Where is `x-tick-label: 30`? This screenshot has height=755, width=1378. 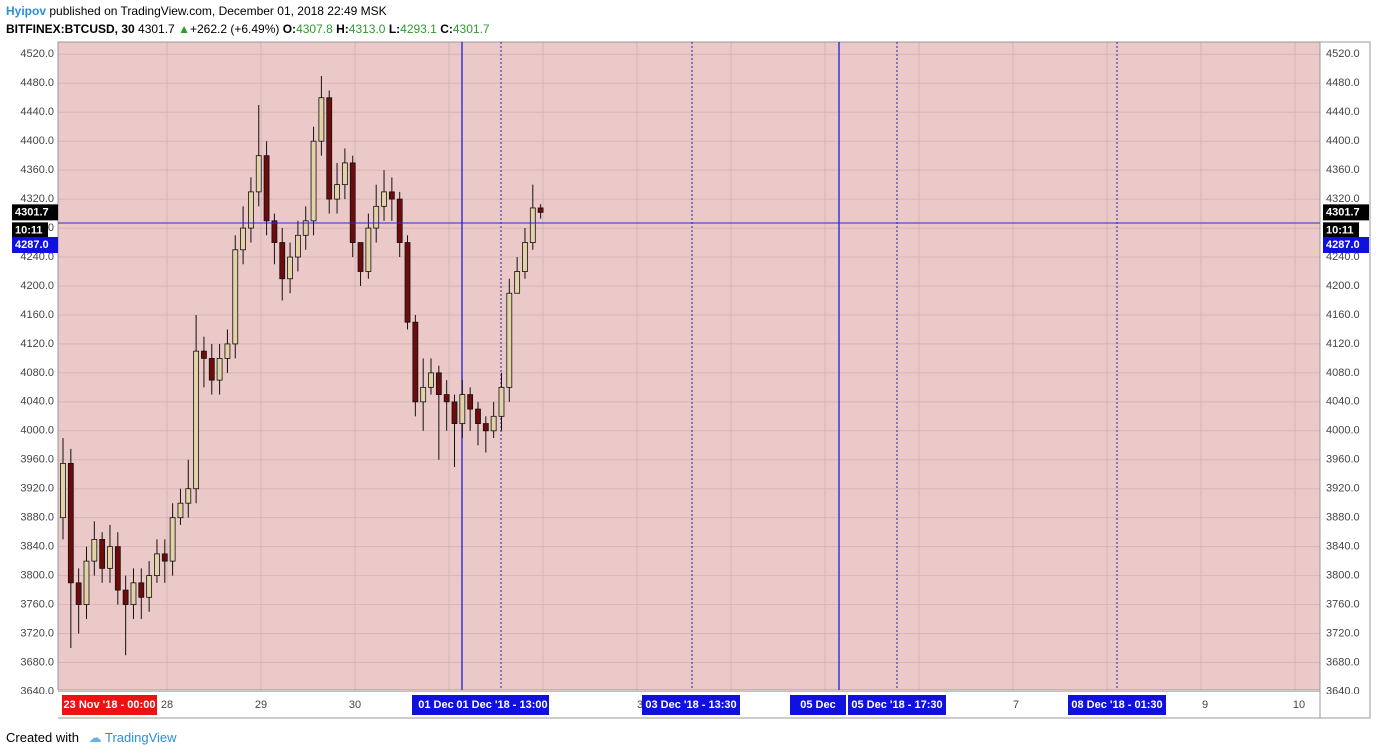
x-tick-label: 30 is located at coordinates (355, 705).